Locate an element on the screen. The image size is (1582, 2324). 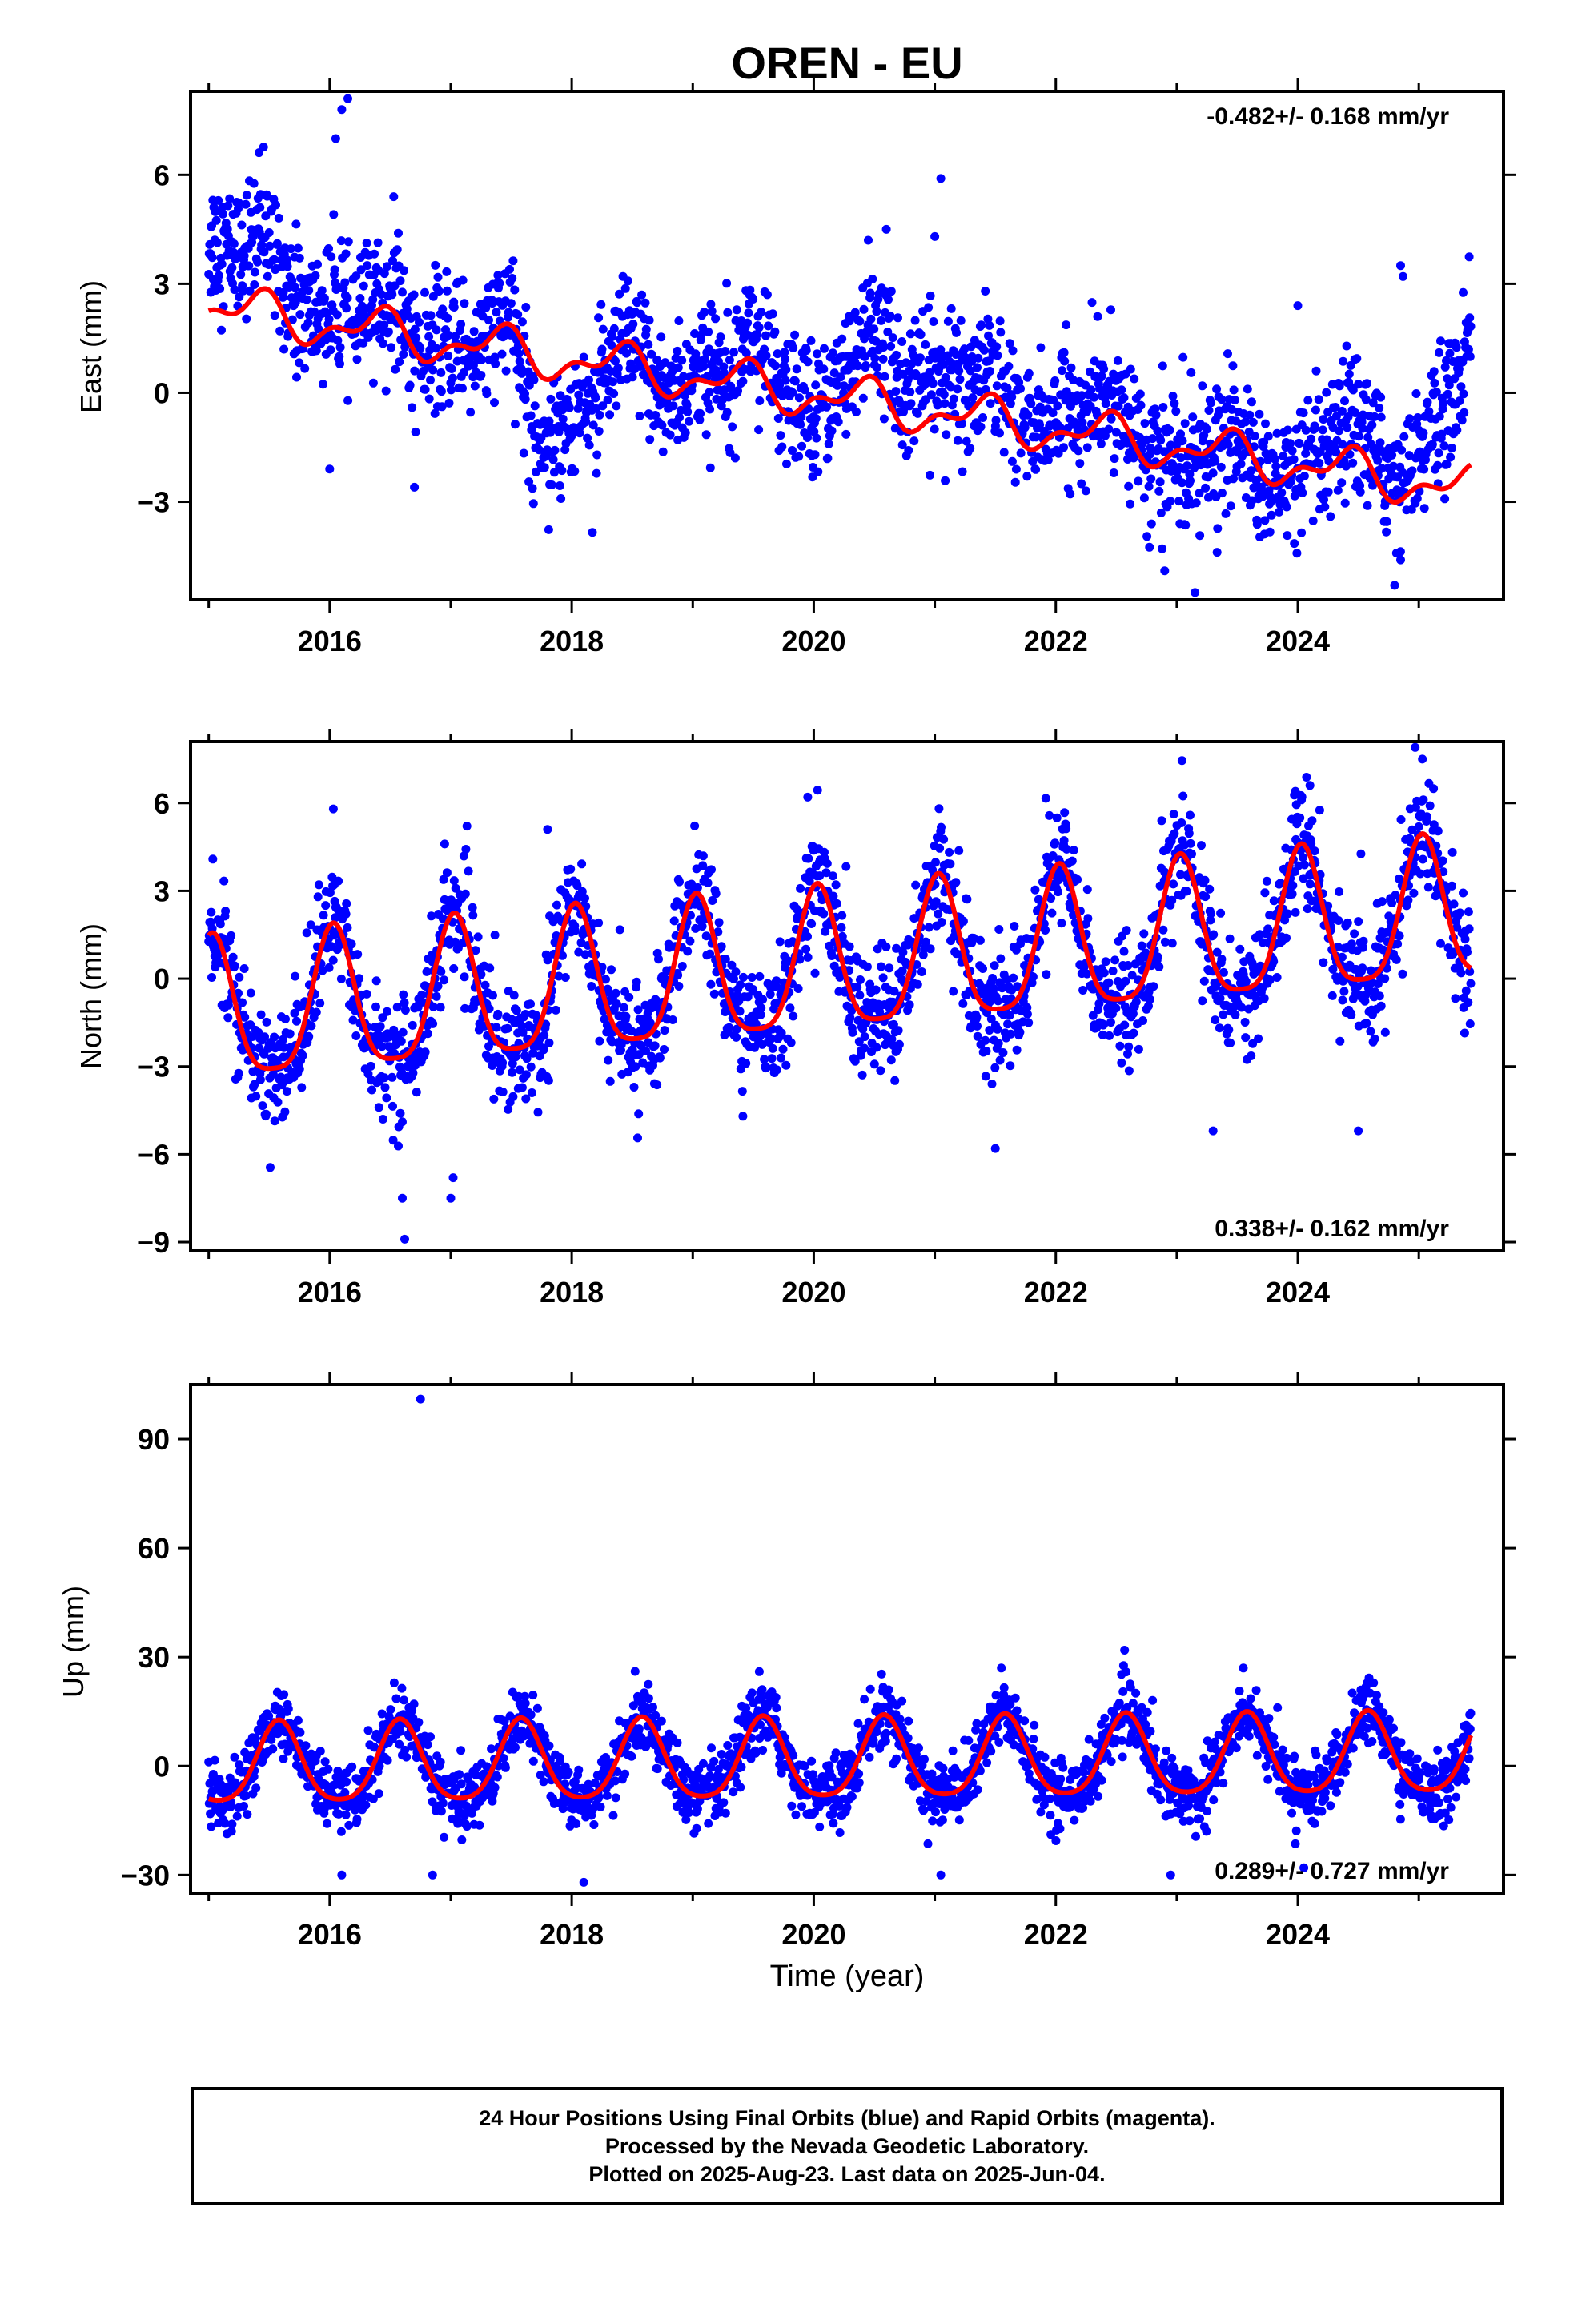
east-fit-line is located at coordinates (840, 395).